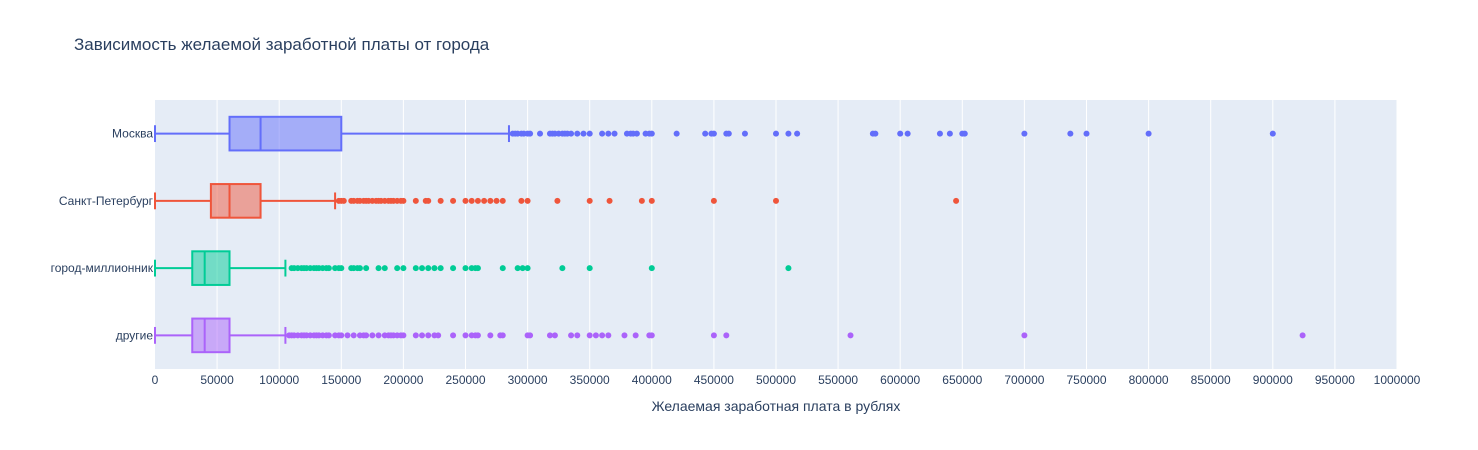  Describe the element at coordinates (1335, 380) in the screenshot. I see `x-tick-label: 950000` at that location.